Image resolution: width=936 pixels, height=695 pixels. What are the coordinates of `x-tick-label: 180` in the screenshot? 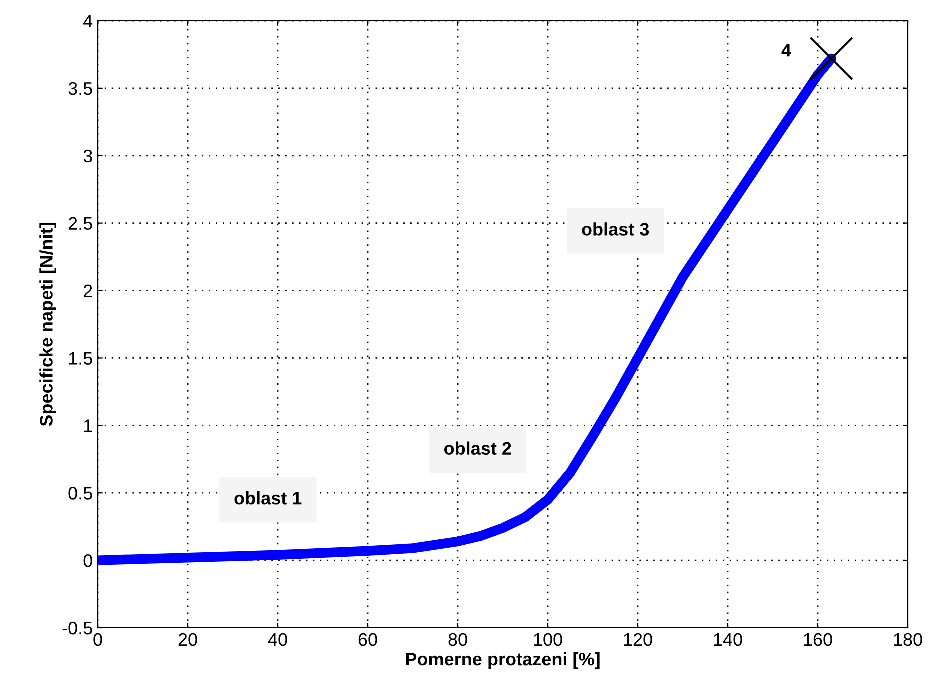 It's located at (908, 639).